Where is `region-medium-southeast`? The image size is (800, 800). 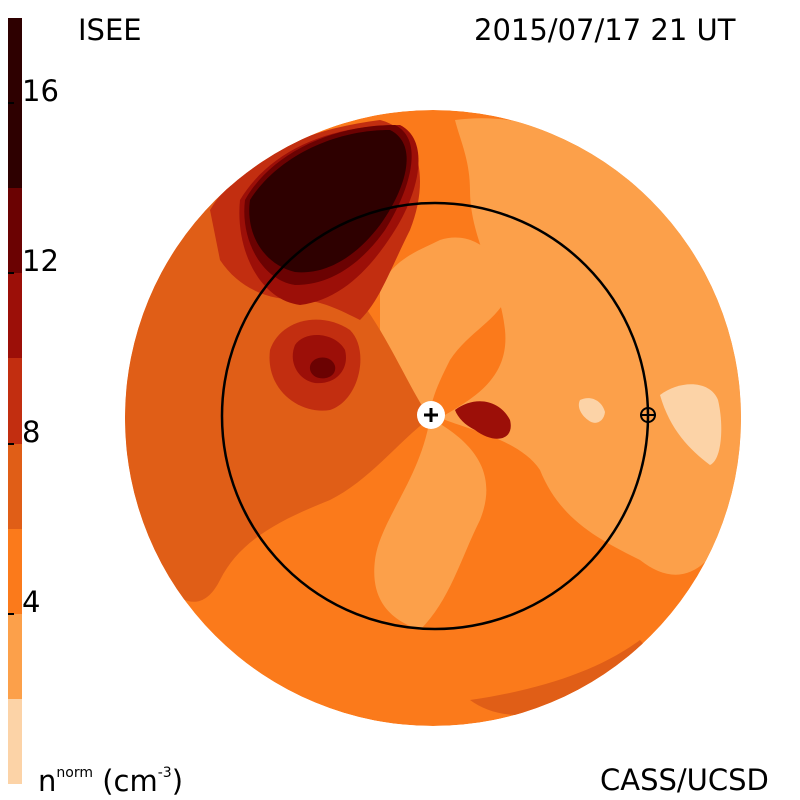 region-medium-southeast is located at coordinates (558, 678).